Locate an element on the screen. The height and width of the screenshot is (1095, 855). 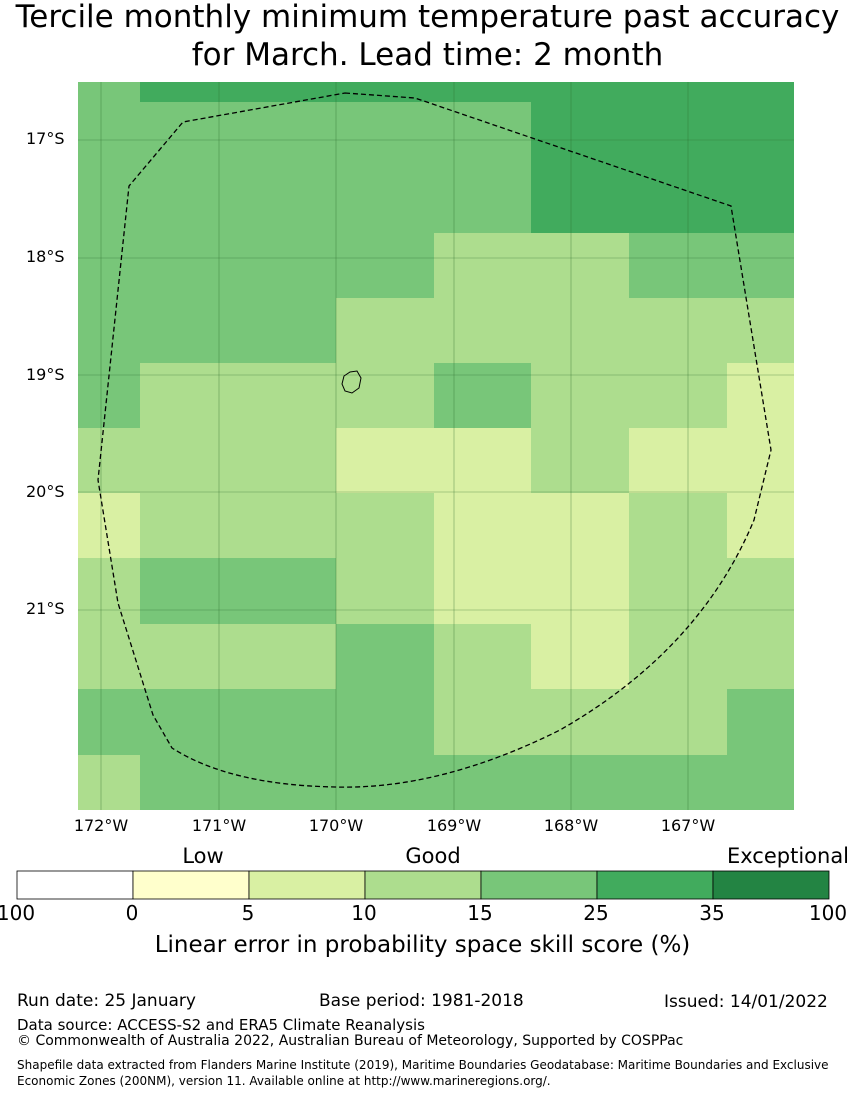
colorbar-tick: 5 is located at coordinates (248, 913).